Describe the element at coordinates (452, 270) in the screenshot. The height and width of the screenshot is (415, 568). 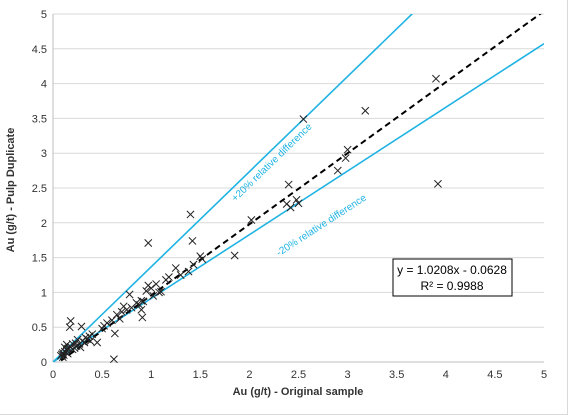
I see `trend-equation: y = 1.0208x - 0.0628` at that location.